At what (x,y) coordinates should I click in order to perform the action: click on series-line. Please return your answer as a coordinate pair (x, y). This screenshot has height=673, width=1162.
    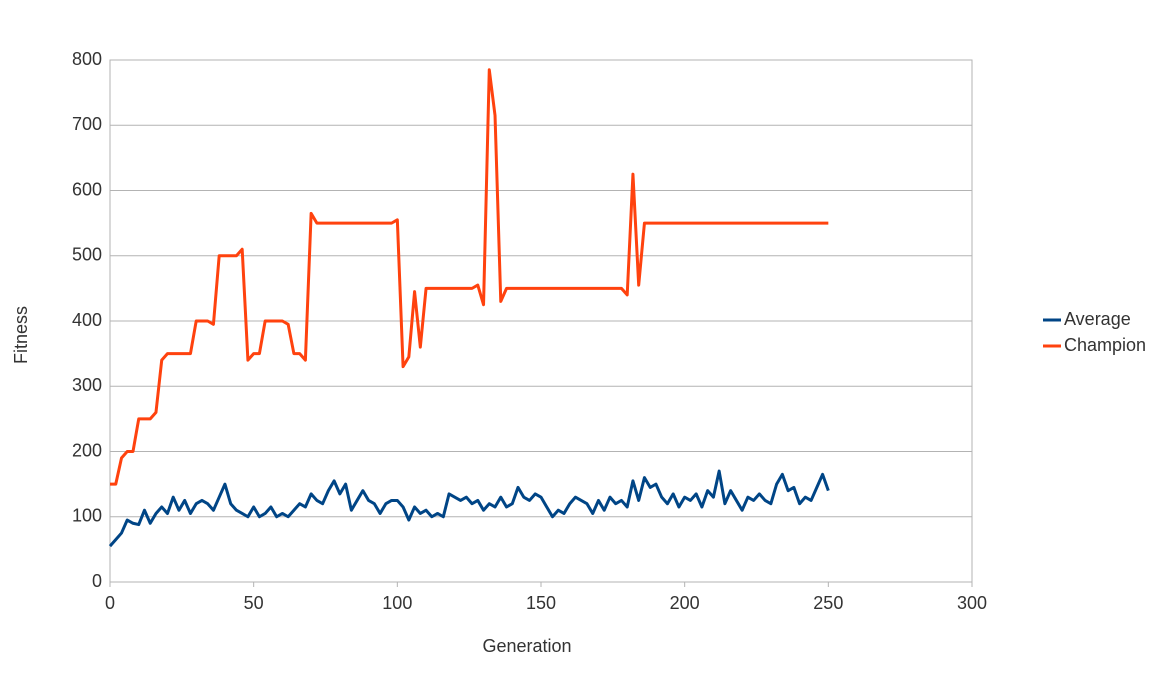
    Looking at the image, I should click on (469, 508).